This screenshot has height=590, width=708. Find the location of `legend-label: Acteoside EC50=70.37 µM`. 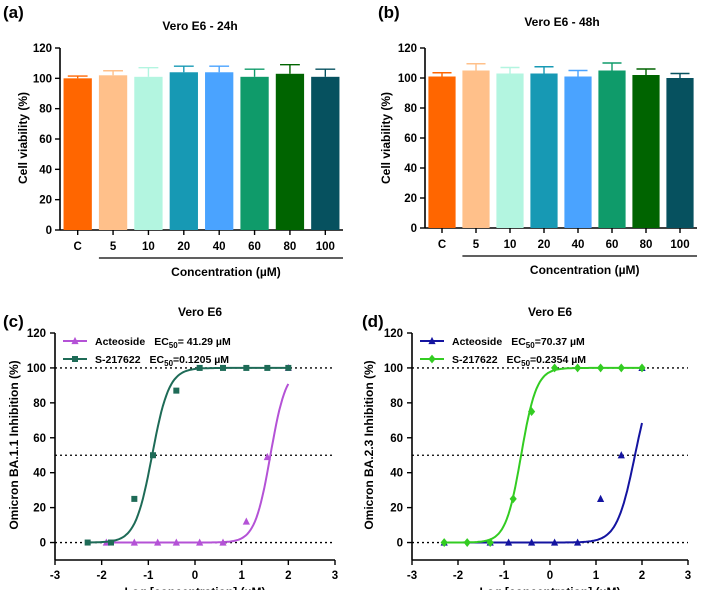

legend-label: Acteoside EC50=70.37 µM is located at coordinates (518, 343).